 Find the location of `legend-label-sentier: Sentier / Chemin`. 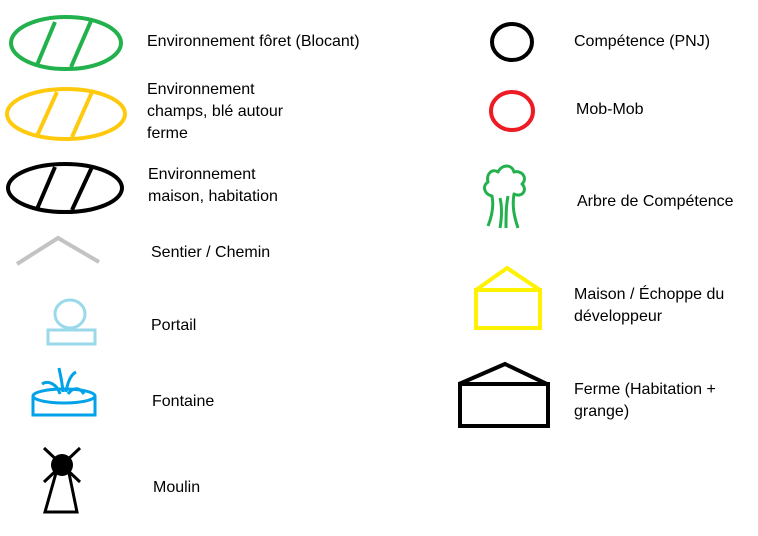

legend-label-sentier: Sentier / Chemin is located at coordinates (211, 252).